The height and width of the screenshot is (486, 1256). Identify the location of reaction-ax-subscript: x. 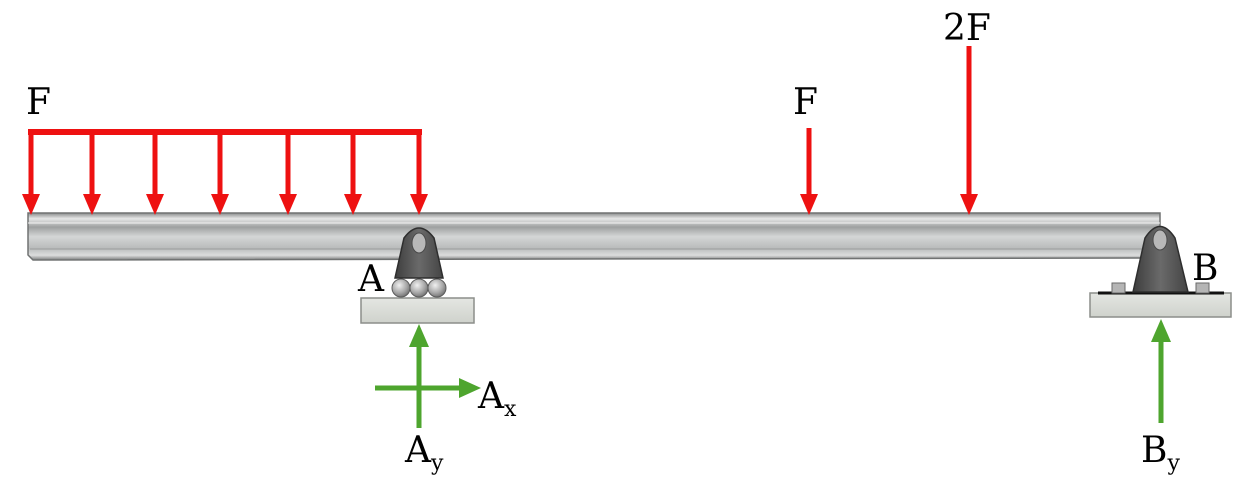
(510, 409).